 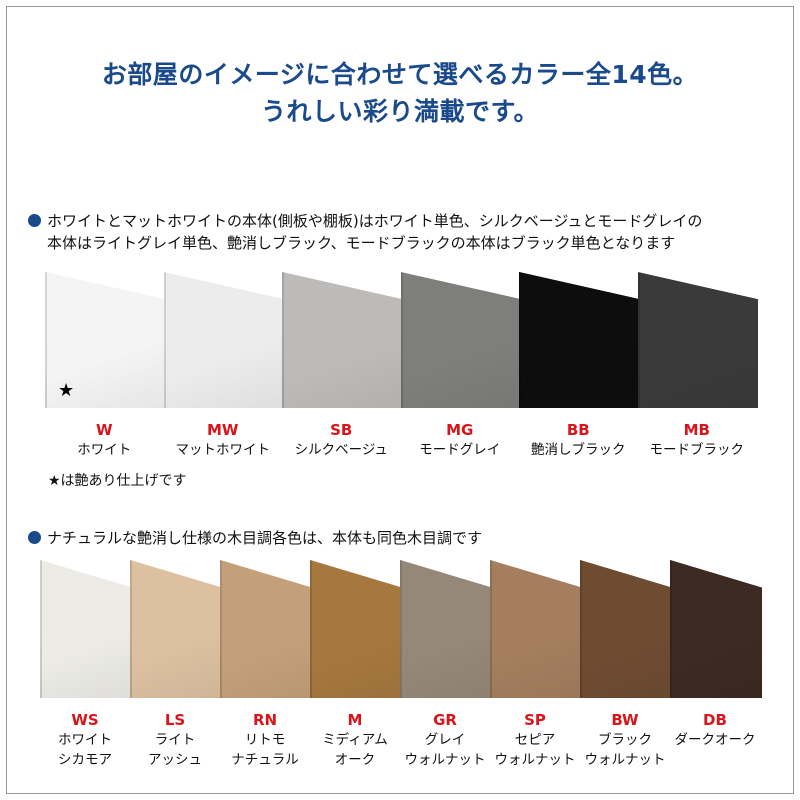 What do you see at coordinates (578, 450) in the screenshot?
I see `color-name: 艶消しブラック` at bounding box center [578, 450].